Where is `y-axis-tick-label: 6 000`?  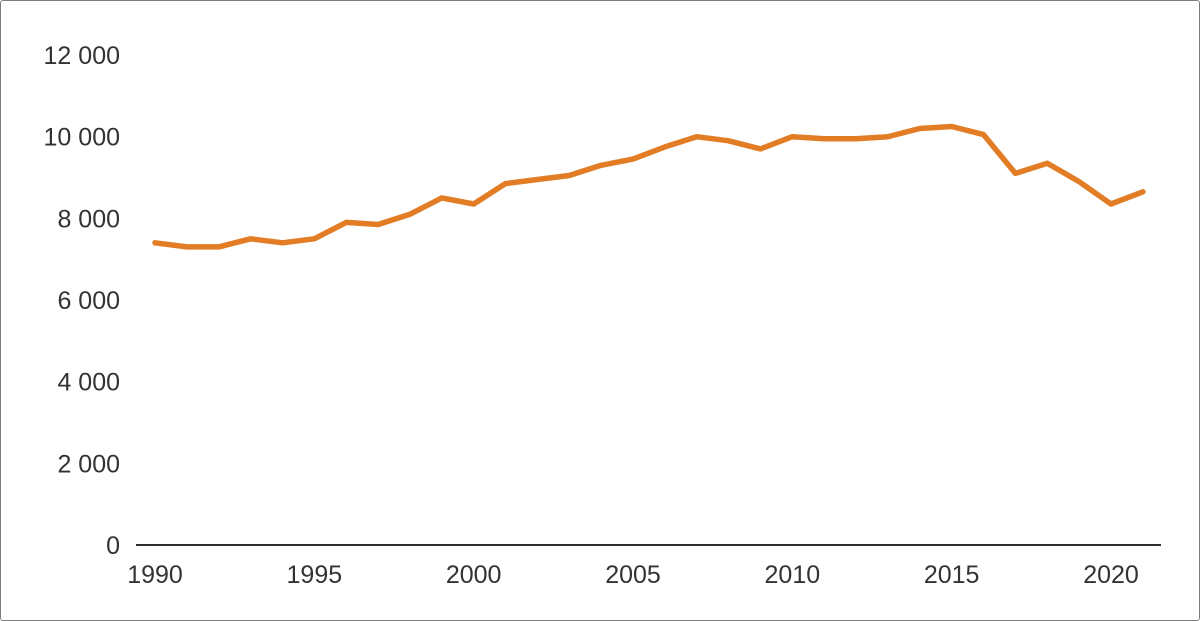 y-axis-tick-label: 6 000 is located at coordinates (88, 301).